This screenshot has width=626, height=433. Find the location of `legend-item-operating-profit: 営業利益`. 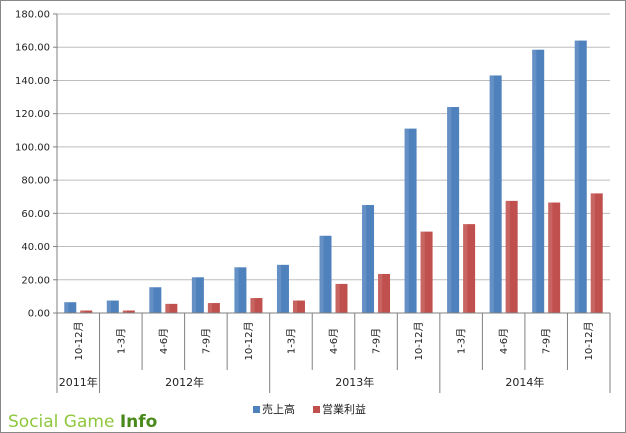

legend-item-operating-profit: 営業利益 is located at coordinates (339, 409).